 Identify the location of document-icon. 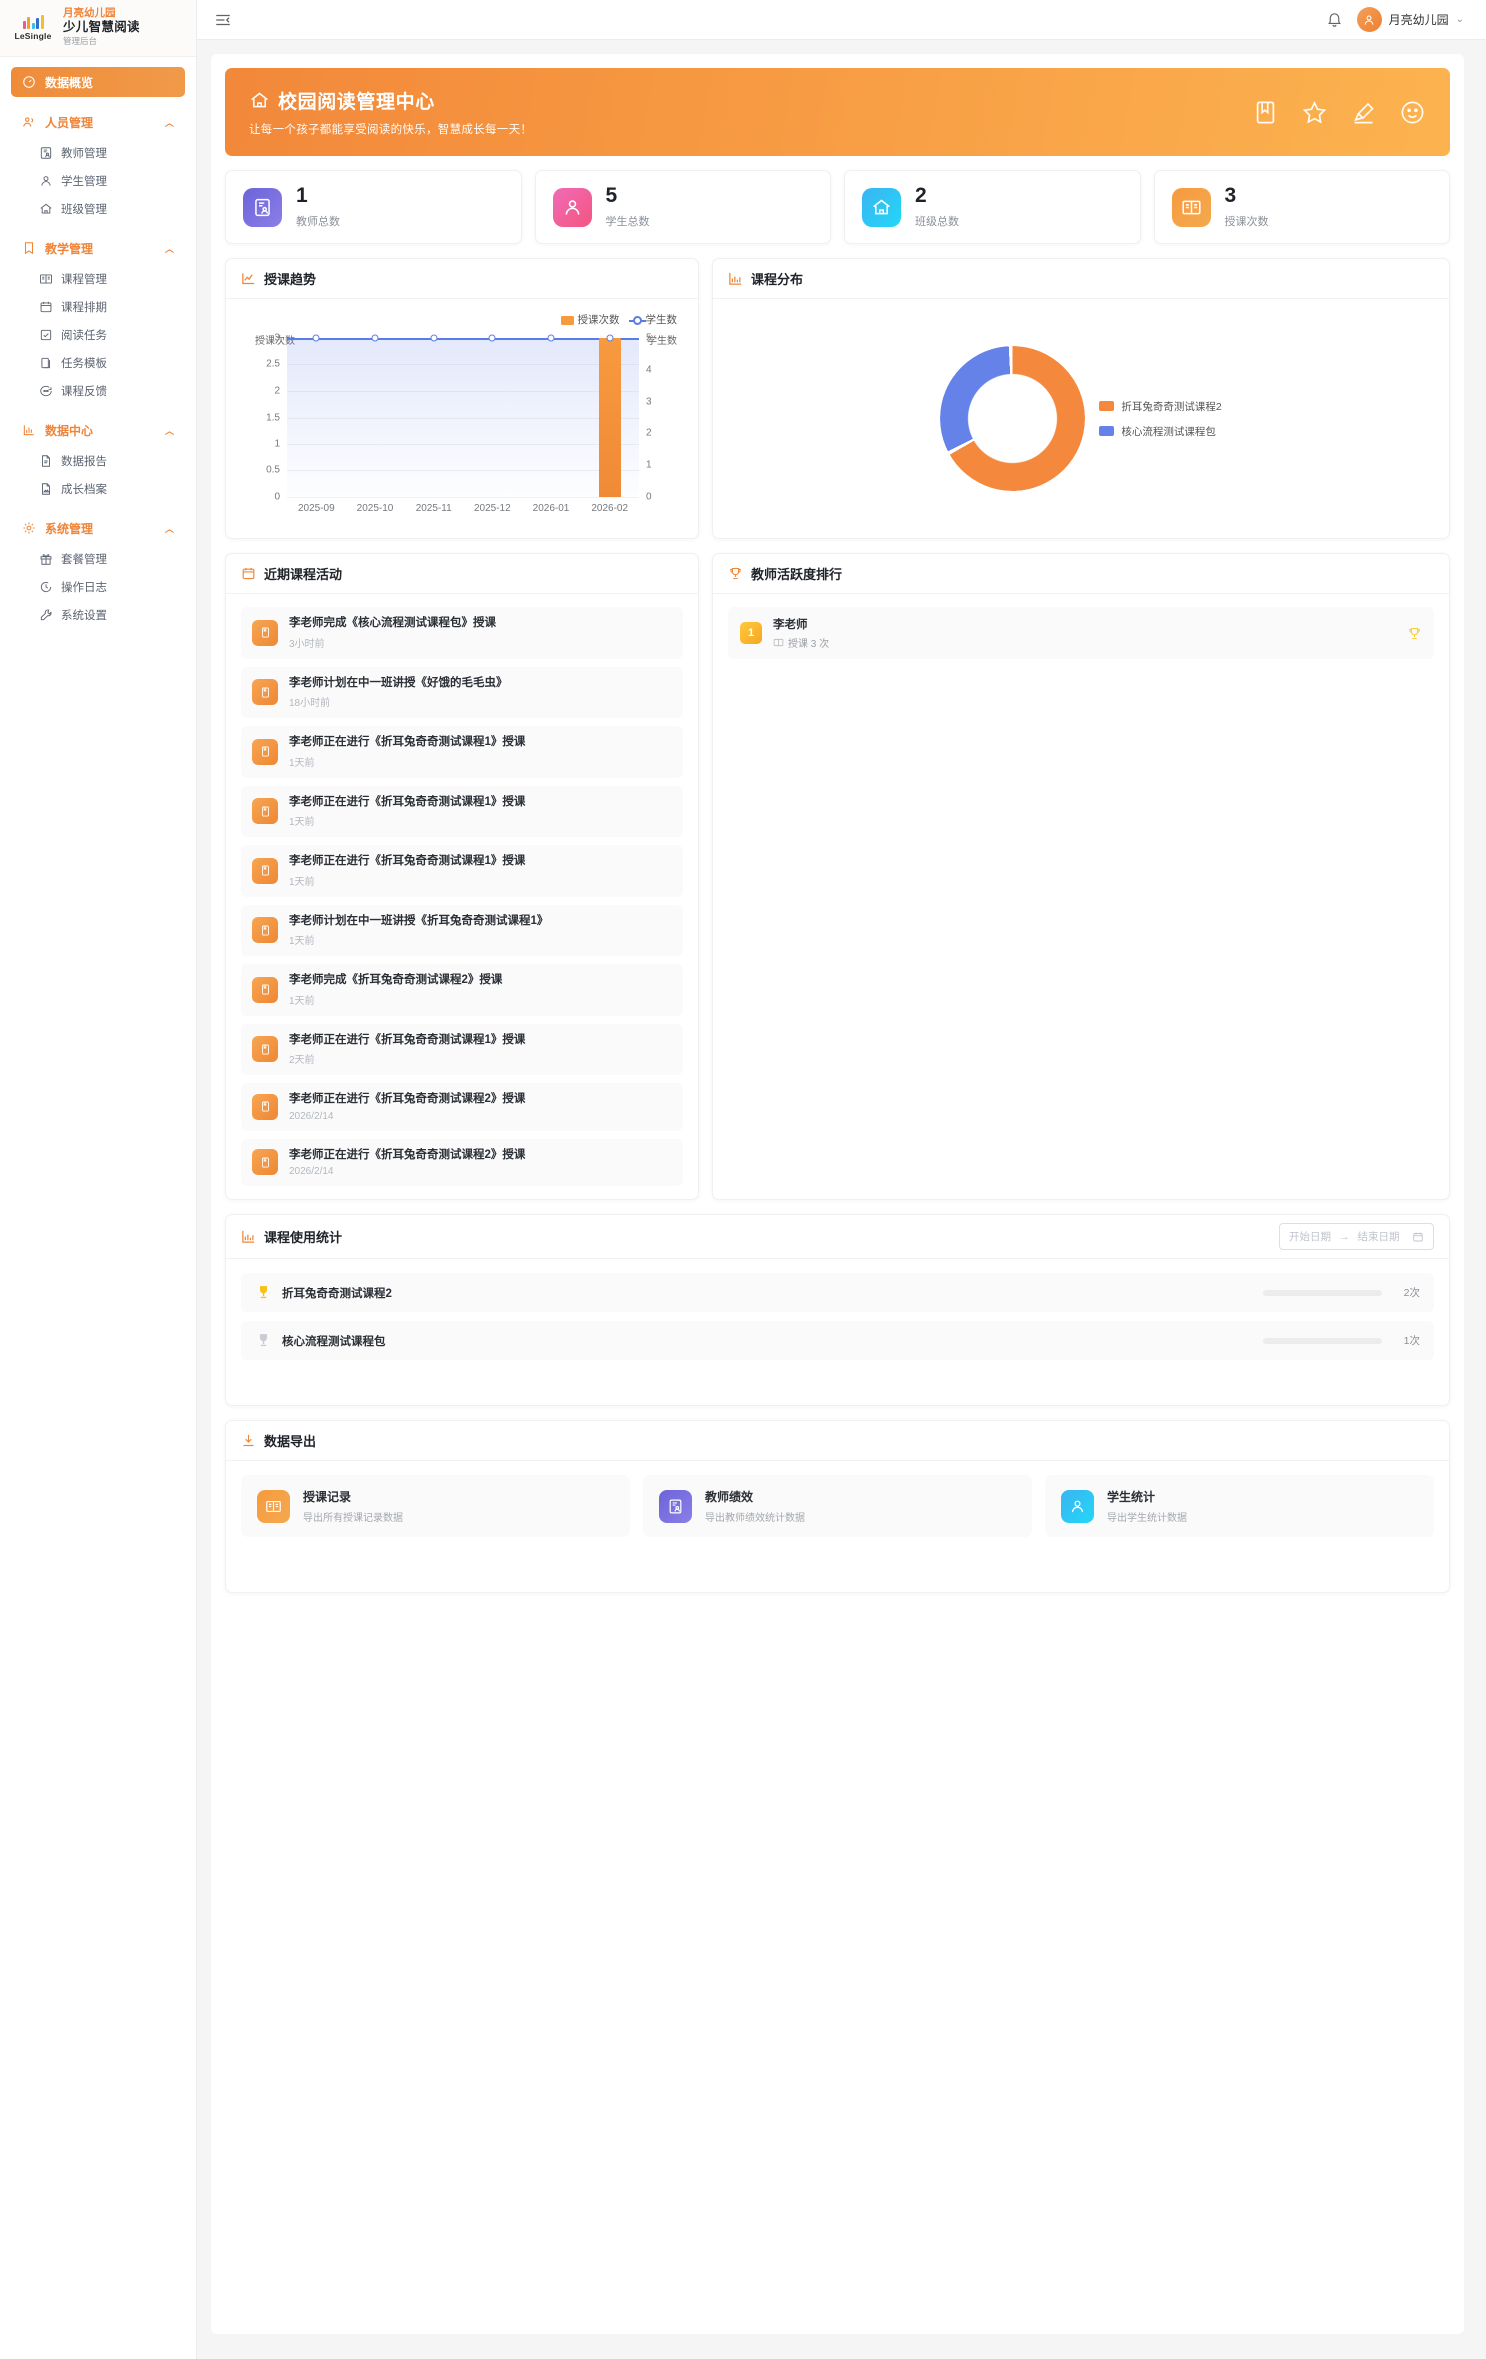
(46, 461).